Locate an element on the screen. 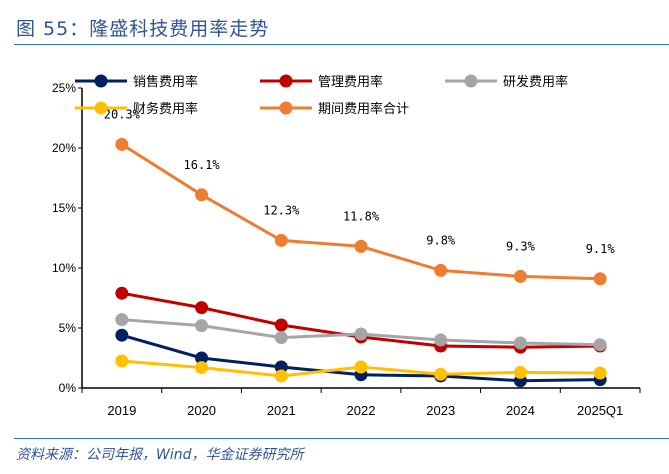  legend-label: 财务费用率 is located at coordinates (165, 109).